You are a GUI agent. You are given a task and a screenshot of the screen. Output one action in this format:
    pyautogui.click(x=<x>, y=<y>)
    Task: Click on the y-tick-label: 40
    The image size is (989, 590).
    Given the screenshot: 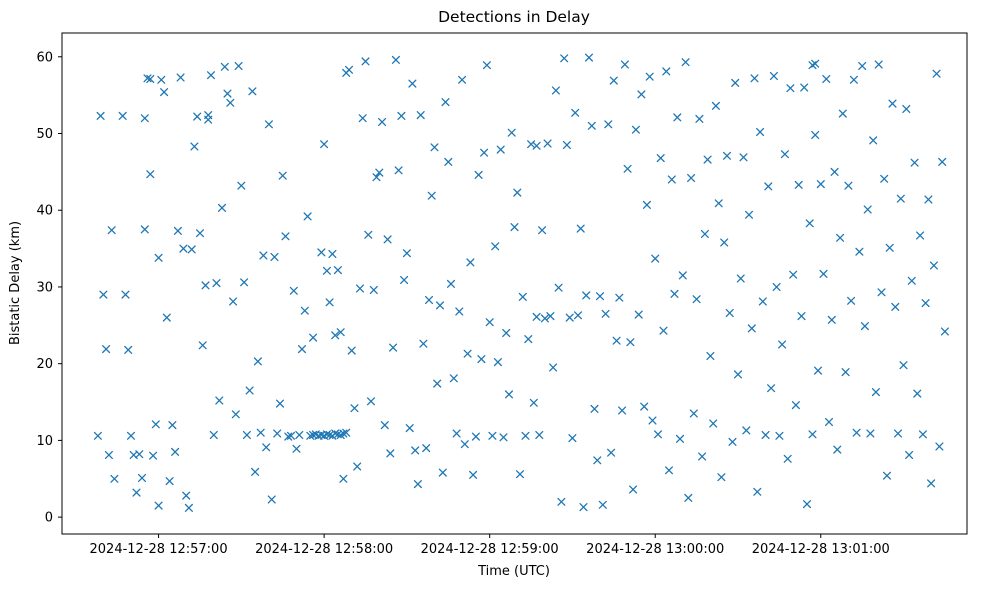 What is the action you would take?
    pyautogui.click(x=44, y=211)
    